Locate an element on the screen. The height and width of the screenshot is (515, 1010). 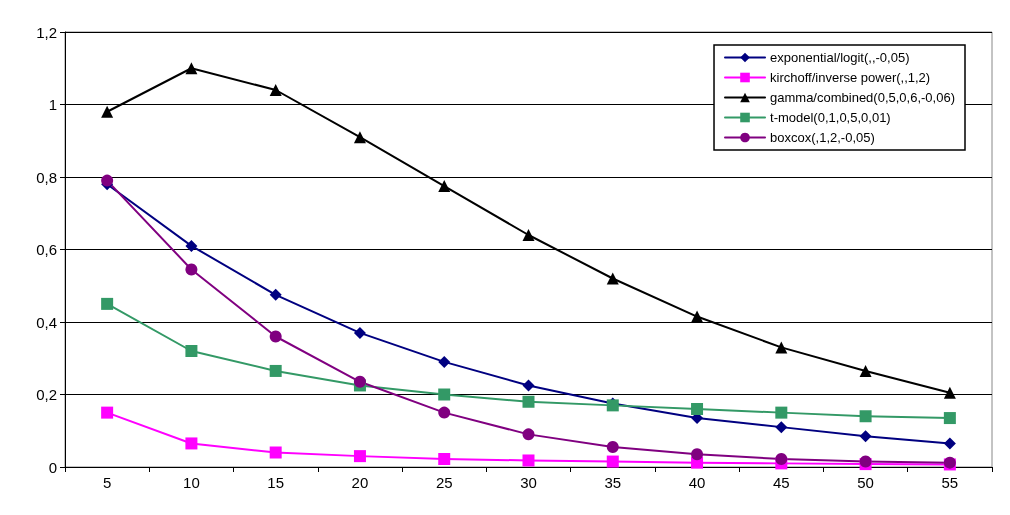
x-tick-label: 40 is located at coordinates (697, 482).